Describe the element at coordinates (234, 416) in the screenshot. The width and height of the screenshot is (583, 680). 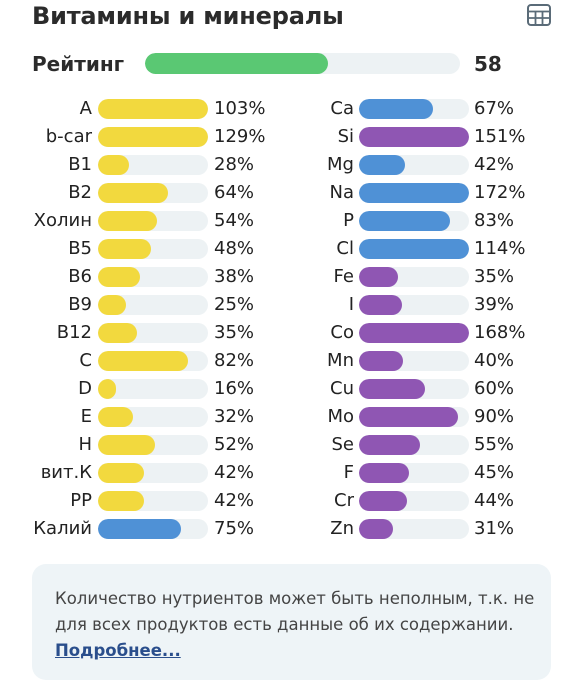
I see `nutrient-percent: 32%` at that location.